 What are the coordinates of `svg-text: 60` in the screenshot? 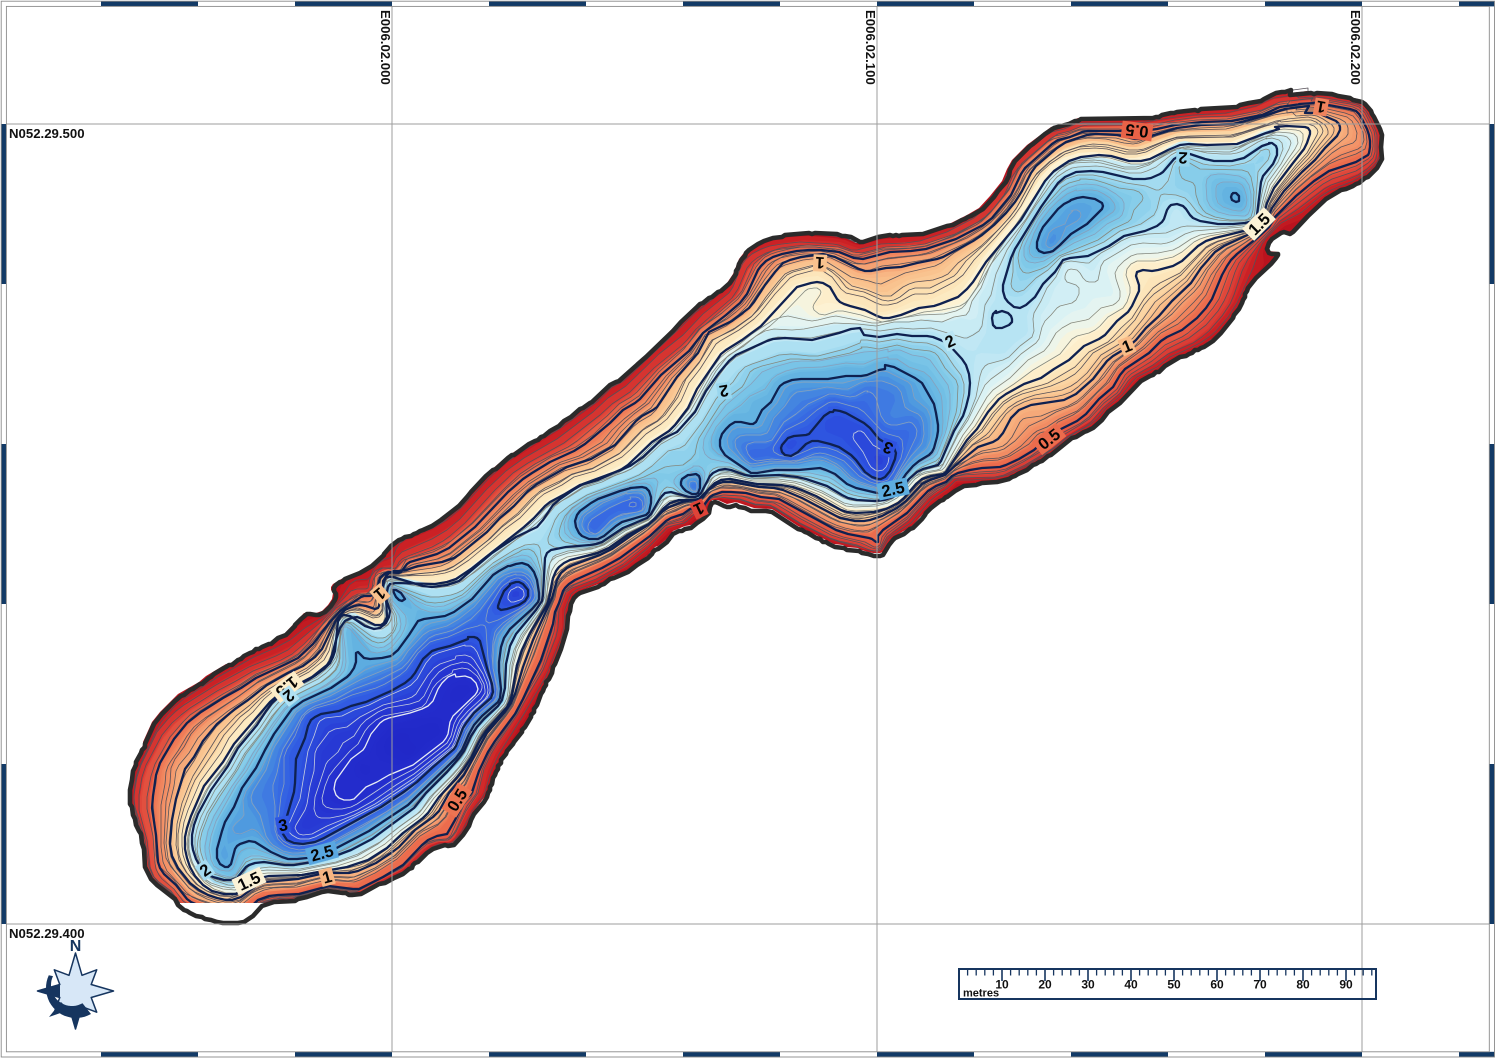 It's located at (1217, 985).